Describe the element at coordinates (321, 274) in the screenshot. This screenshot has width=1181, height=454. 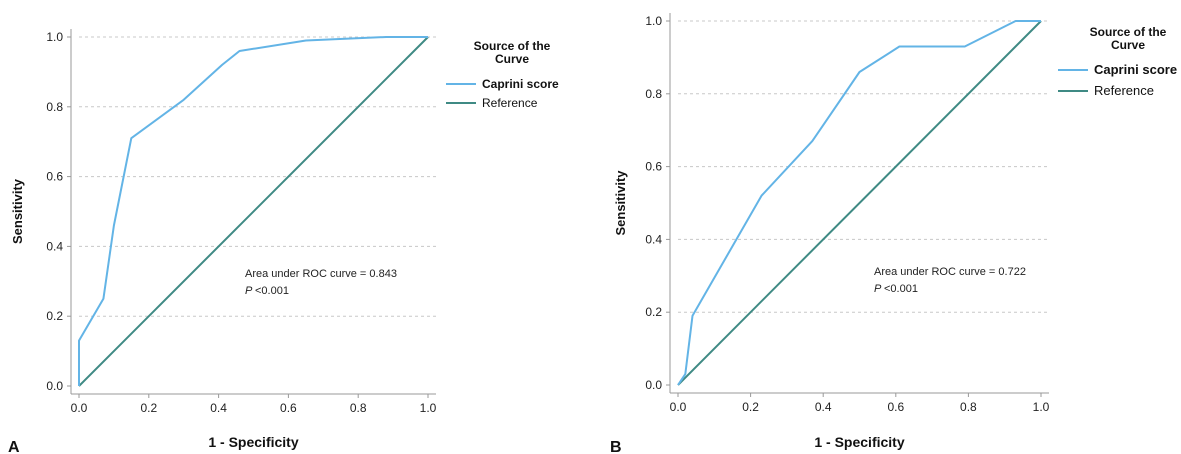
I see `auc-annotation: Area under ROC curve = 0.843` at that location.